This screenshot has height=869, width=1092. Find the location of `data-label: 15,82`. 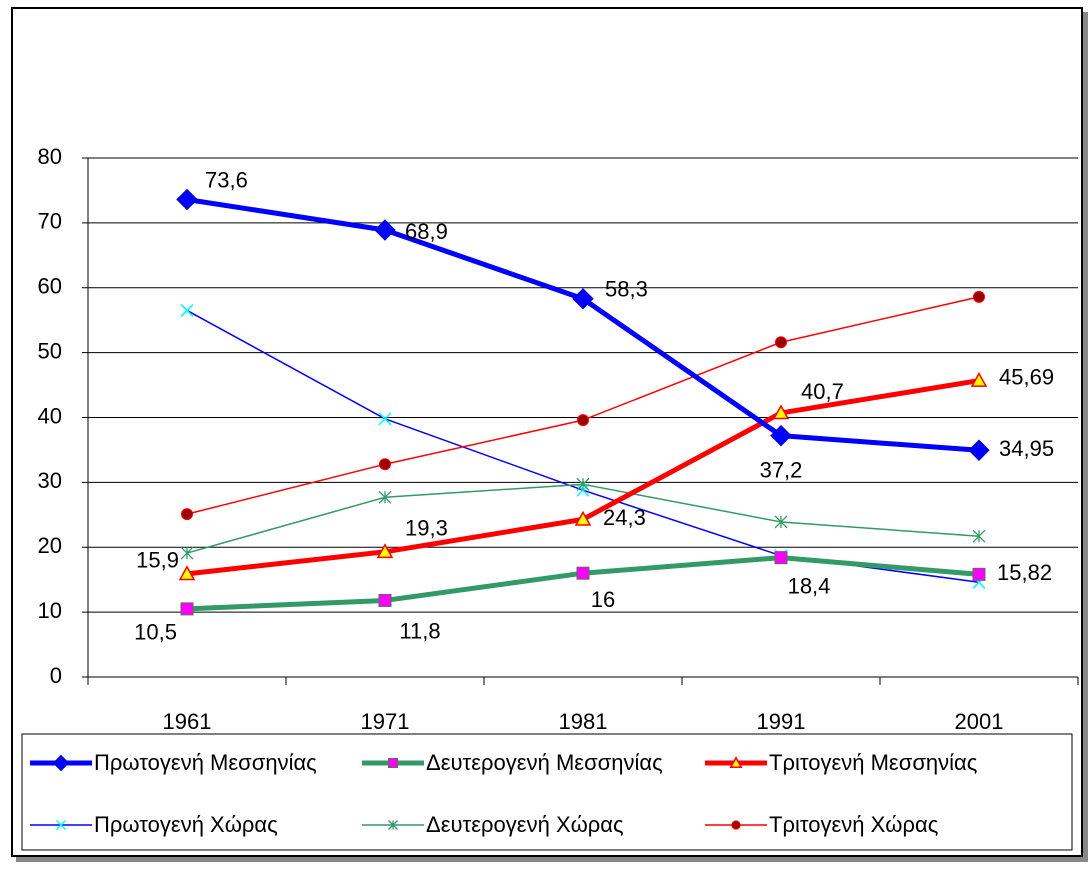

data-label: 15,82 is located at coordinates (1024, 572).